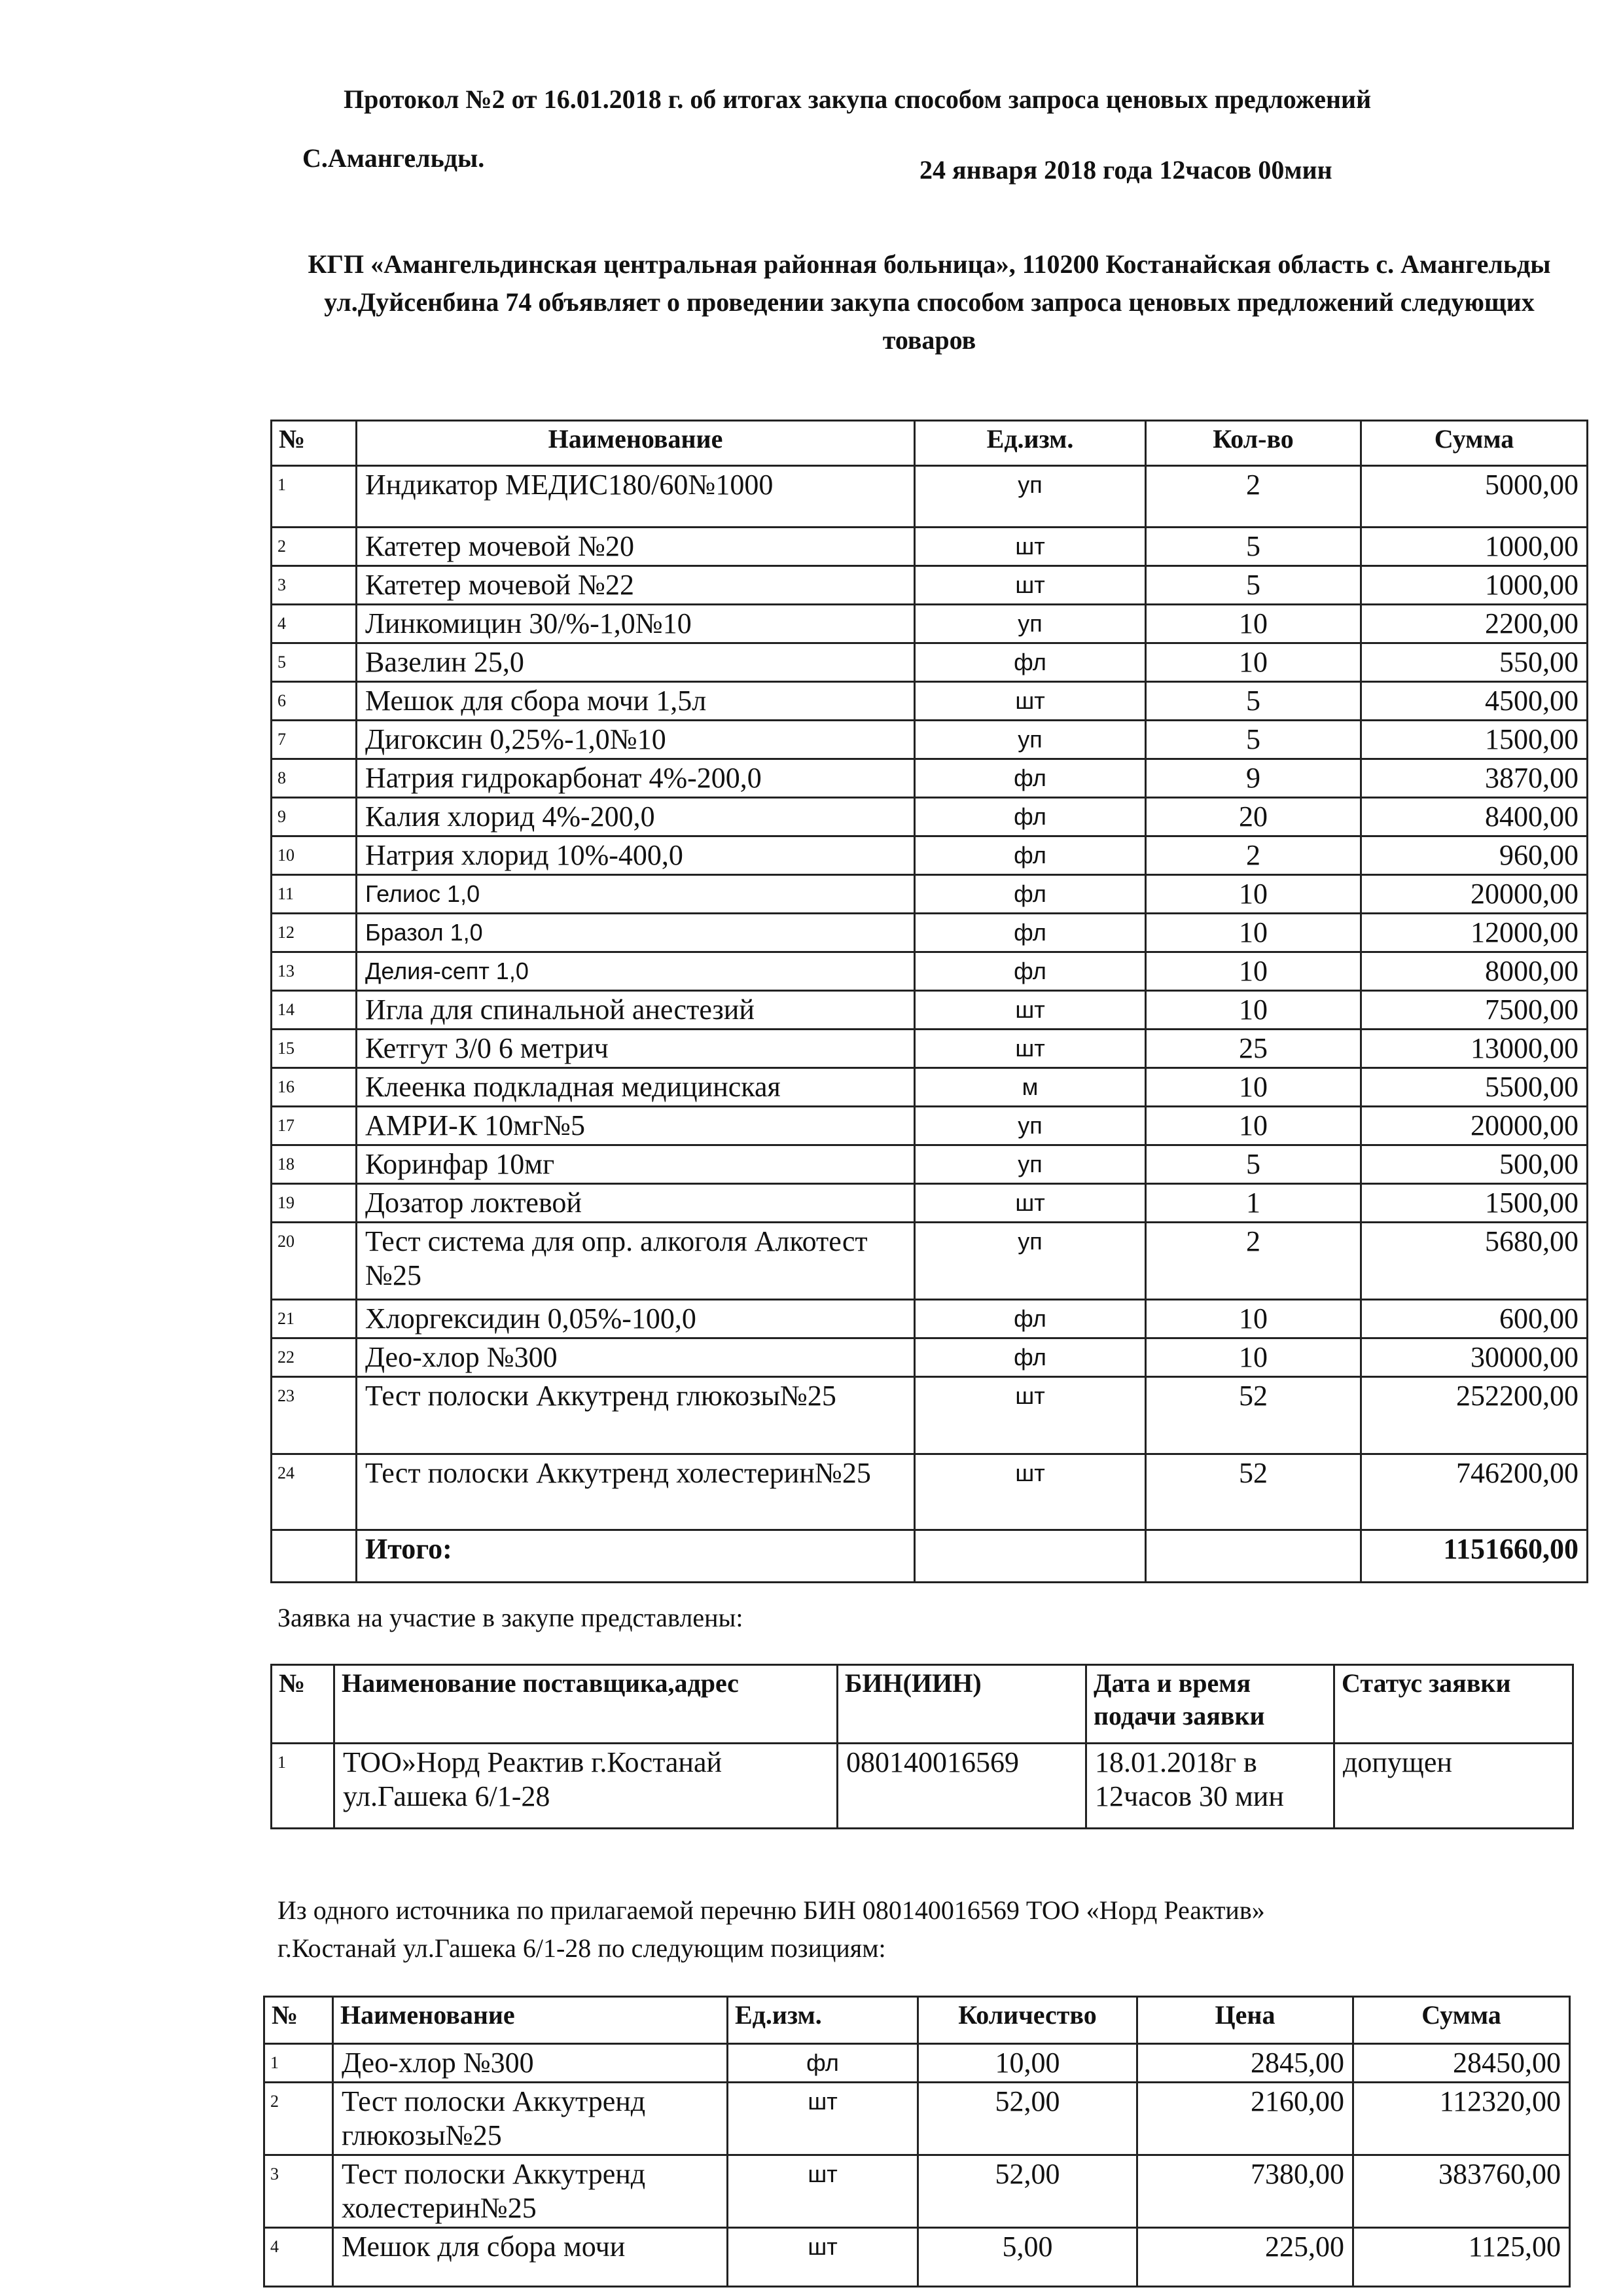 The height and width of the screenshot is (2296, 1623). What do you see at coordinates (1474, 932) in the screenshot?
I see `table-cell: 12000,00` at bounding box center [1474, 932].